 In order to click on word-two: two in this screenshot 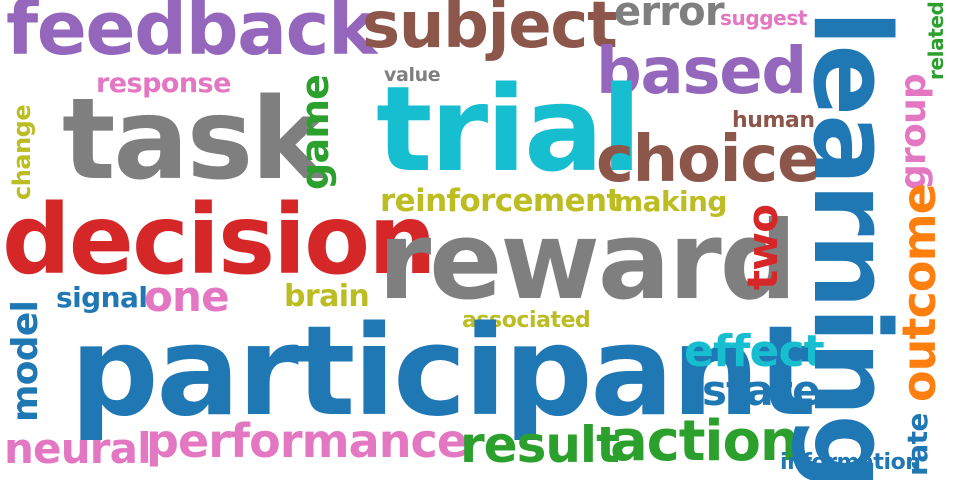, I will do `click(762, 247)`.